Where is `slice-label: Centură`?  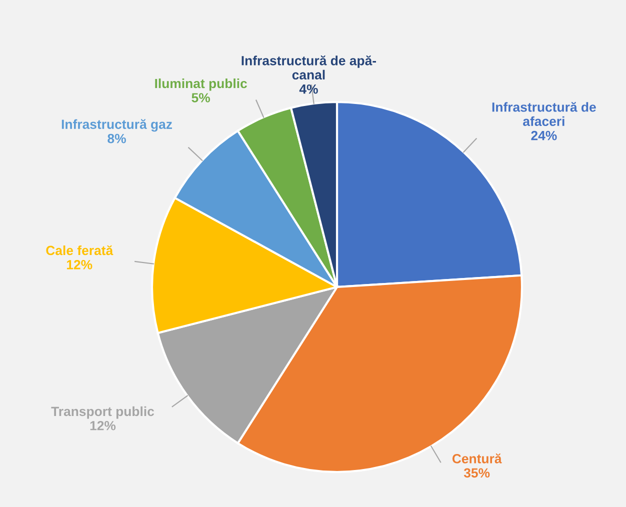 slice-label: Centură is located at coordinates (477, 459).